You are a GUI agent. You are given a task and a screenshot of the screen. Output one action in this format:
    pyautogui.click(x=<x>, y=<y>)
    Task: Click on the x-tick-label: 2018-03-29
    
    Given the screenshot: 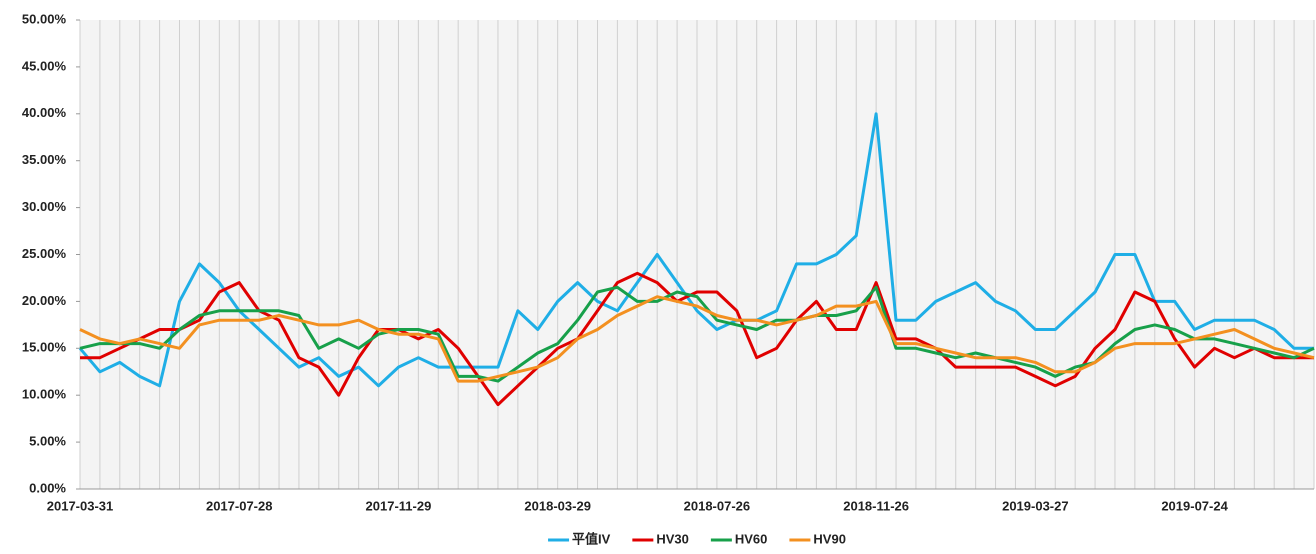 What is the action you would take?
    pyautogui.click(x=557, y=505)
    